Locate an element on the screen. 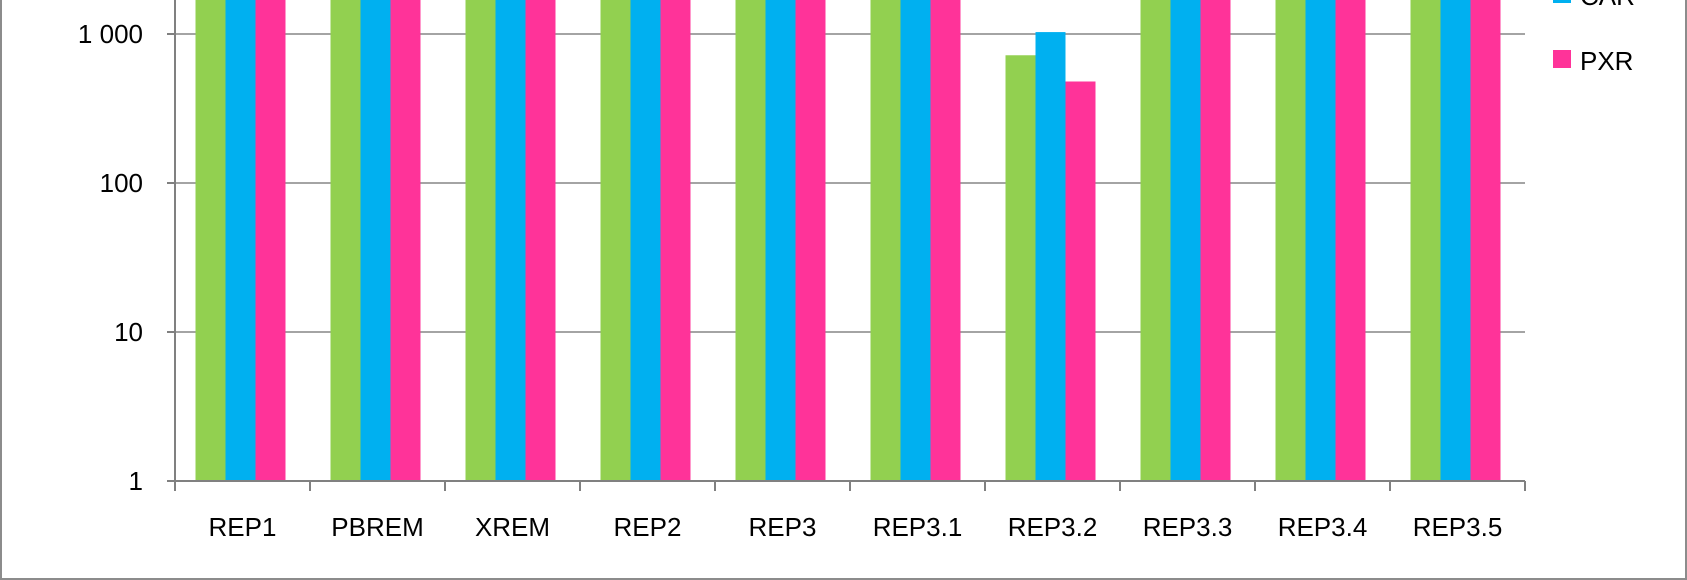  y-tick-label: 1 is located at coordinates (136, 481).